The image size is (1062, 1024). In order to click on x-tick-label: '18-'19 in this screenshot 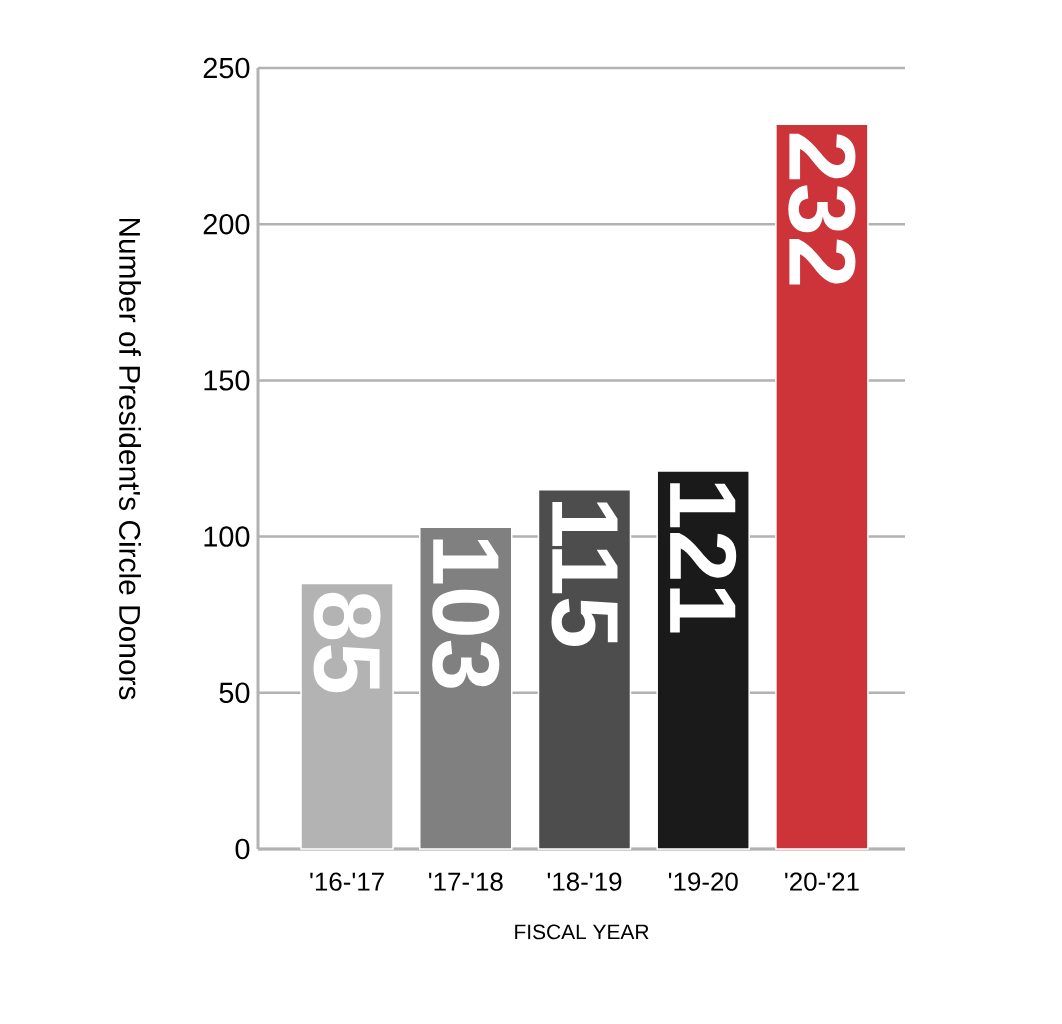, I will do `click(584, 881)`.